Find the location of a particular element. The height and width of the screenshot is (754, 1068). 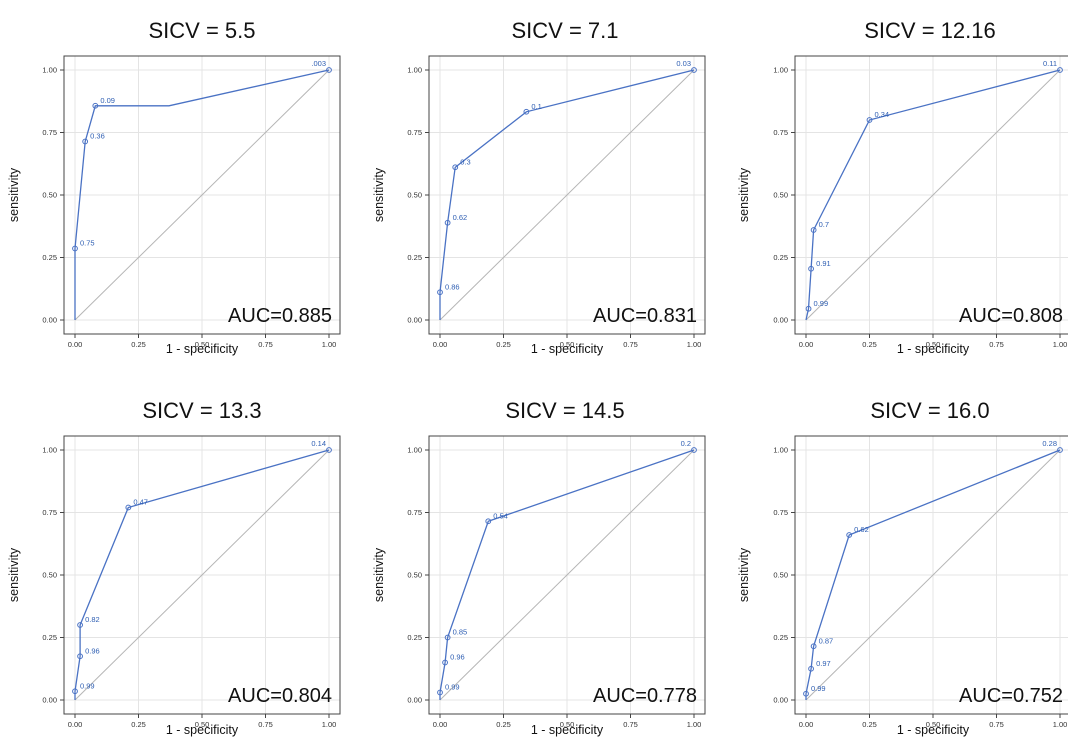

point-label: 0.97 is located at coordinates (823, 663).